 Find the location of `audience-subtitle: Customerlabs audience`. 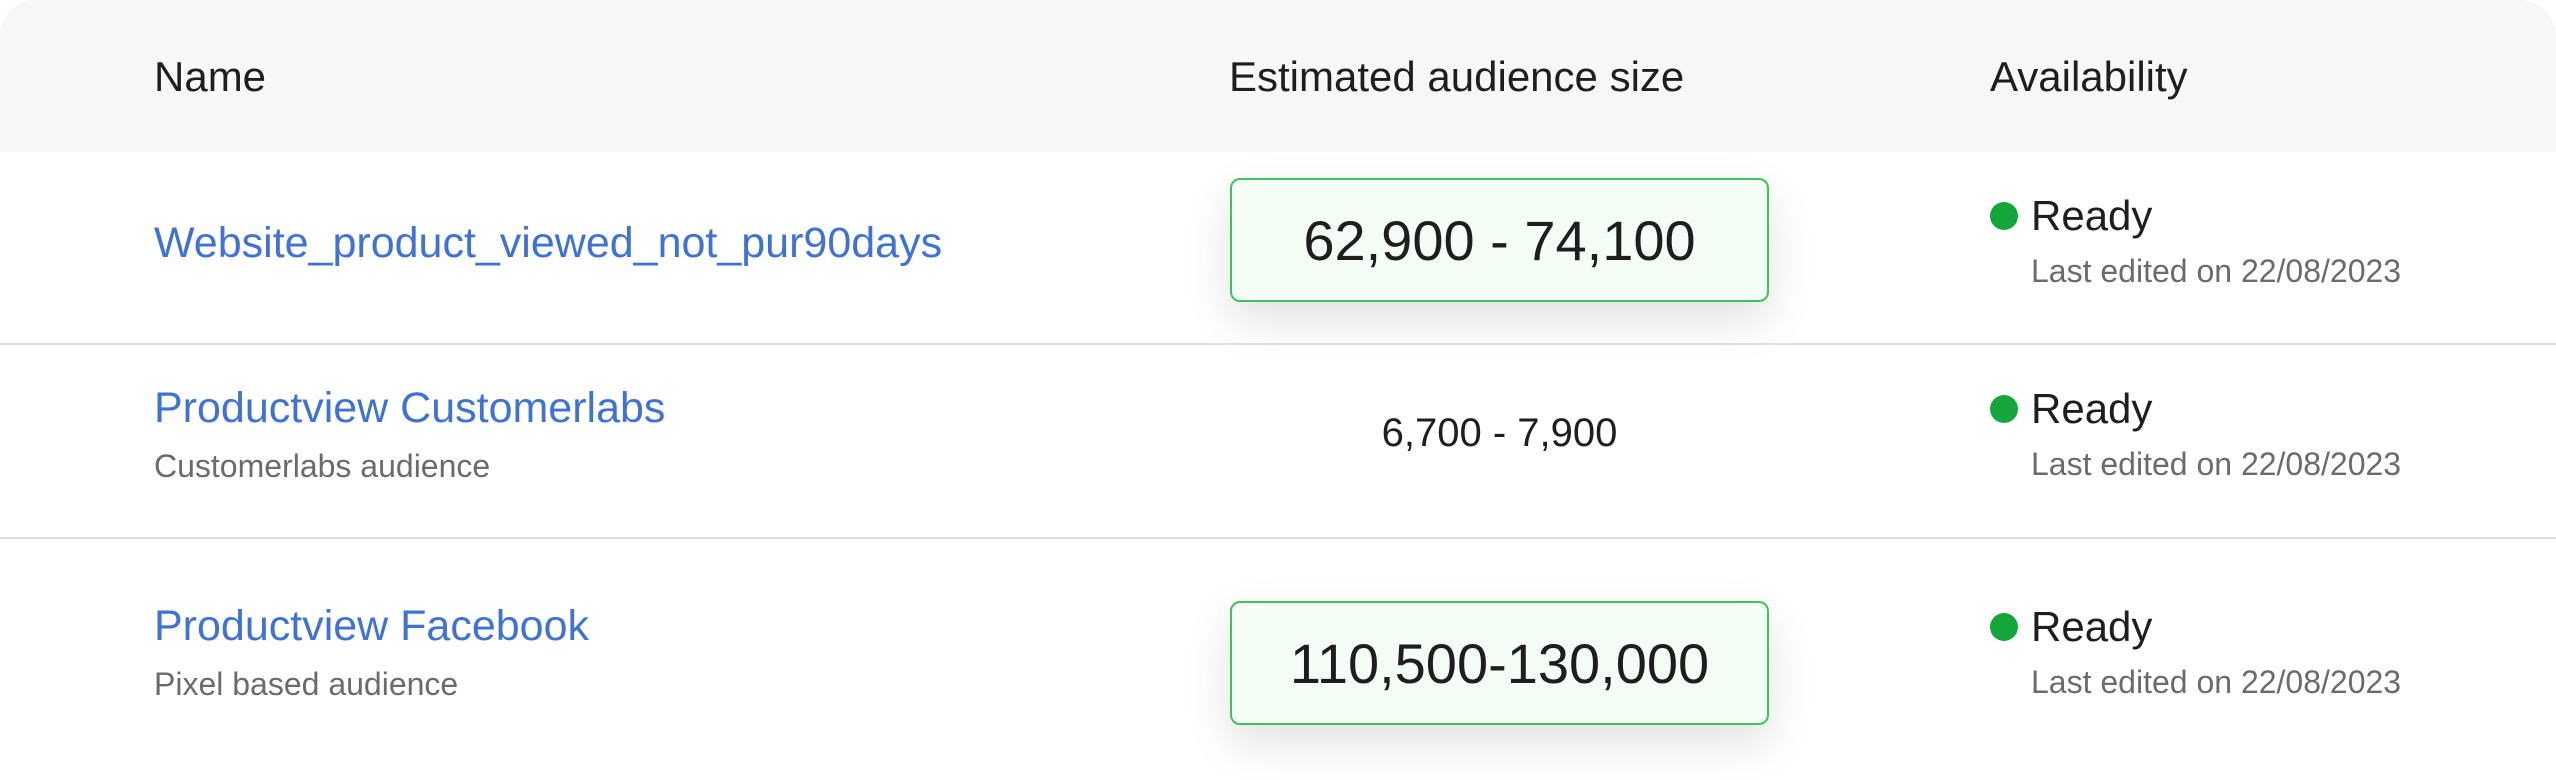

audience-subtitle: Customerlabs audience is located at coordinates (322, 466).